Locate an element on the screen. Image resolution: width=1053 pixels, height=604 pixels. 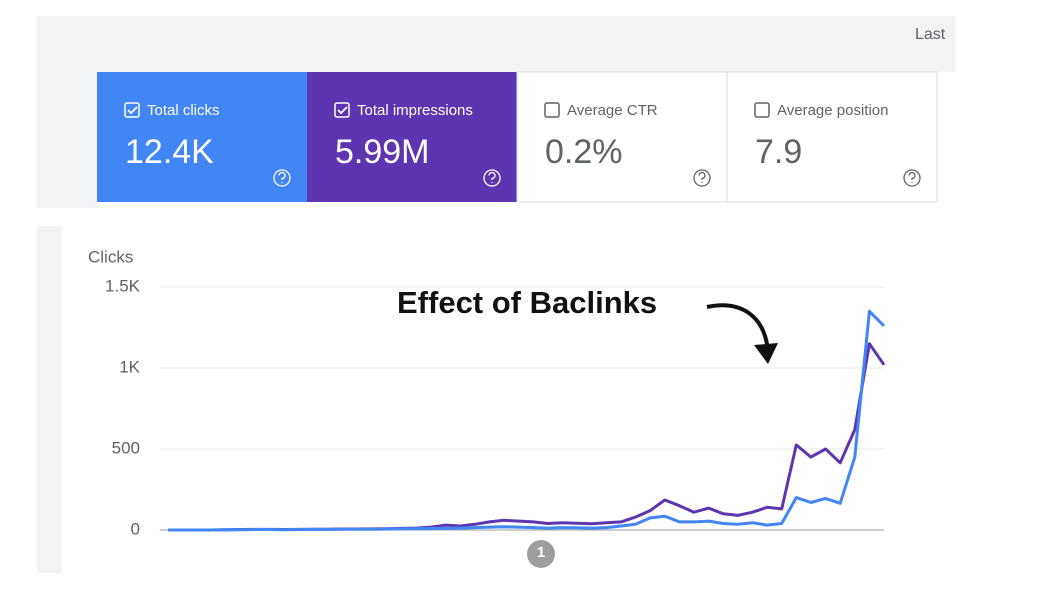
date-range: Last is located at coordinates (930, 34).